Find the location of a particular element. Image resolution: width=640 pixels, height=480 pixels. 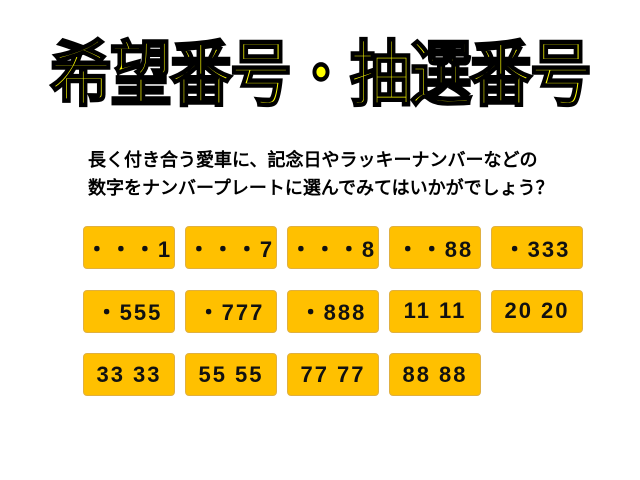

number-plate: 33 33 is located at coordinates (129, 374).